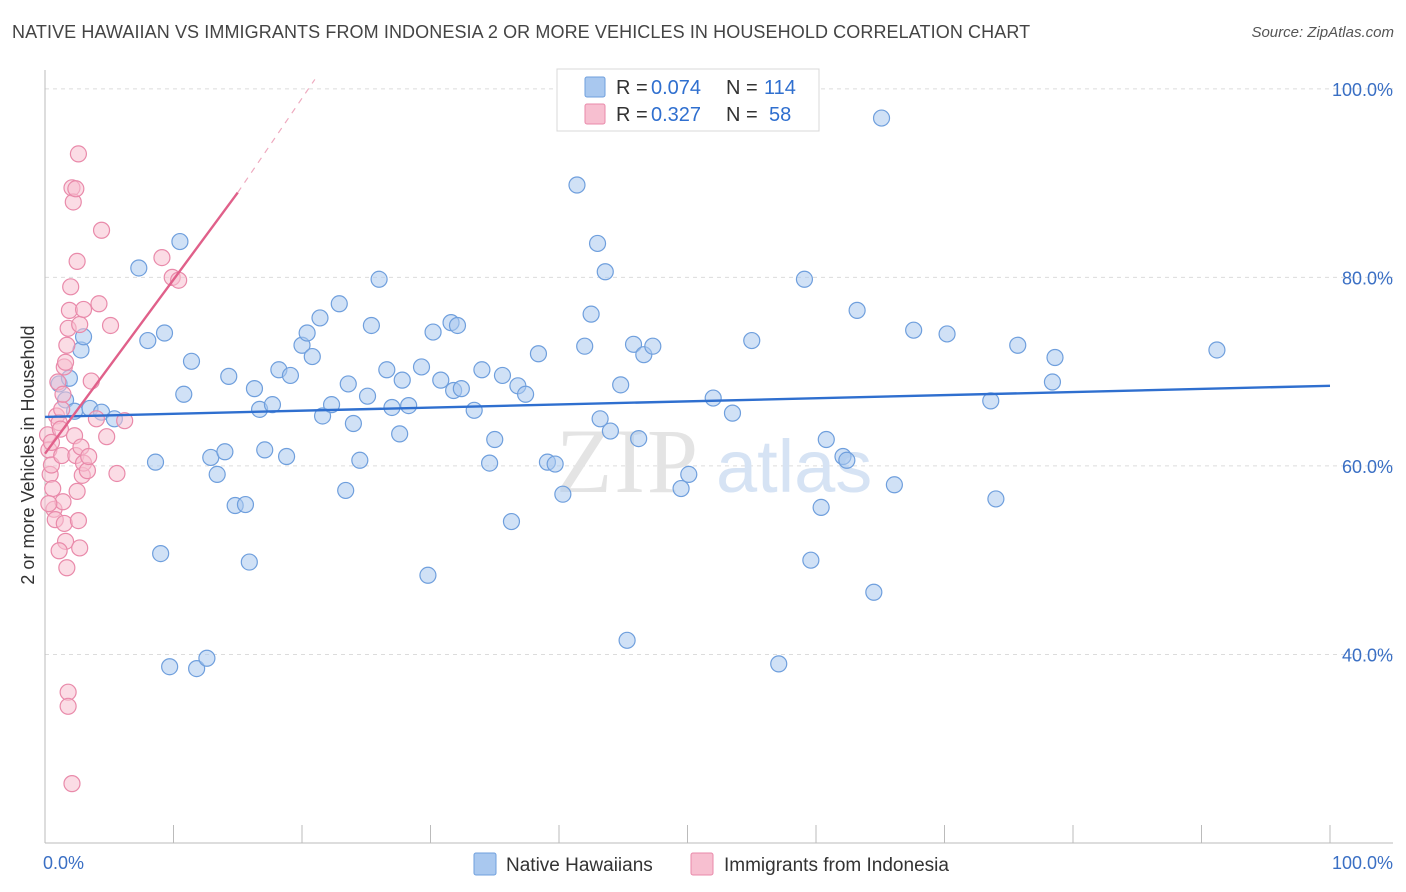 The image size is (1406, 892). Describe the element at coordinates (1367, 655) in the screenshot. I see `y-tick-label: 40.0%` at that location.